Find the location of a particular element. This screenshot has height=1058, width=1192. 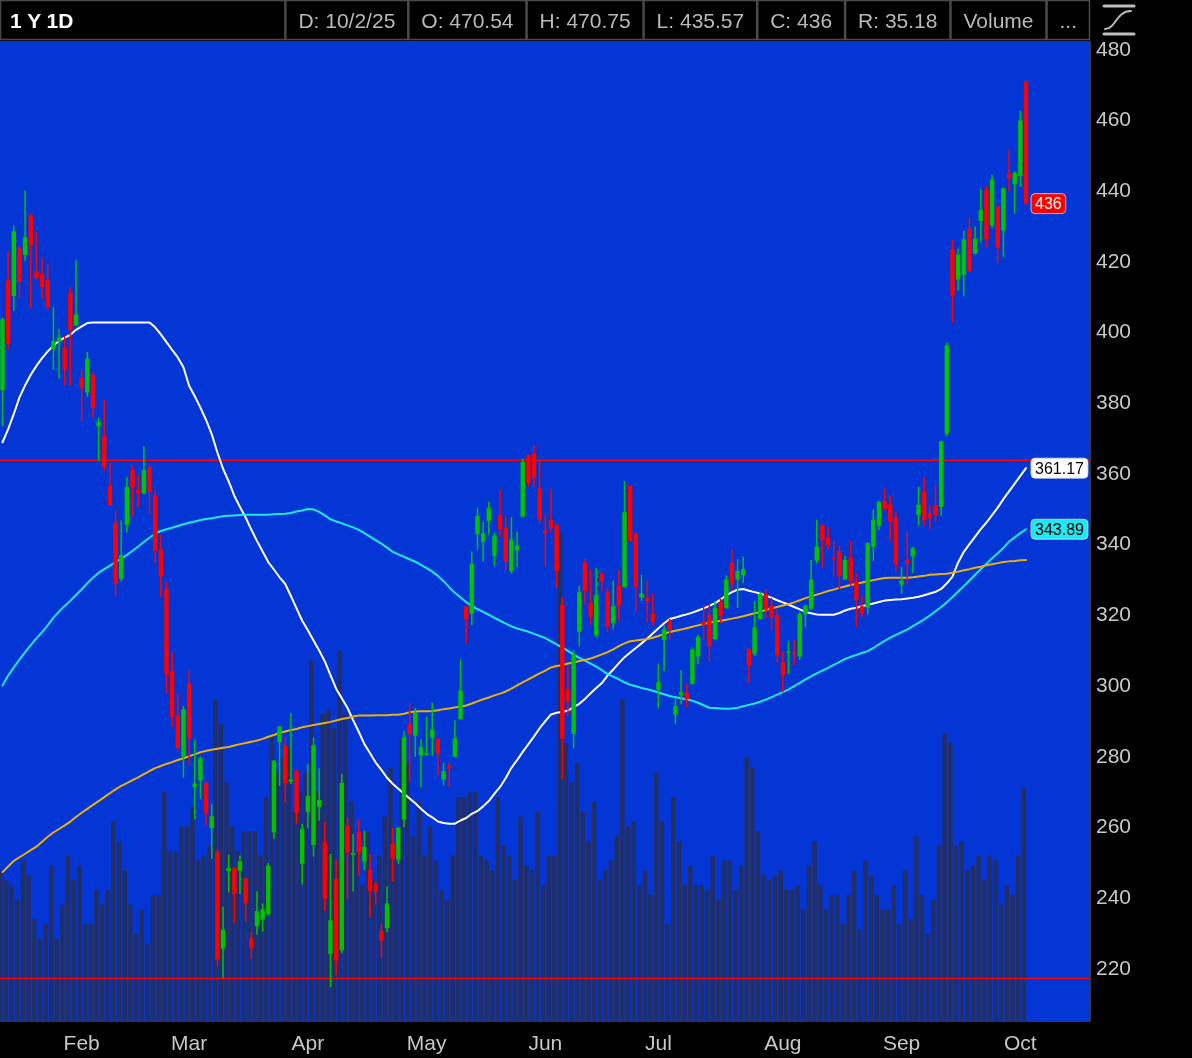

text: L: 435.57 is located at coordinates (700, 20).